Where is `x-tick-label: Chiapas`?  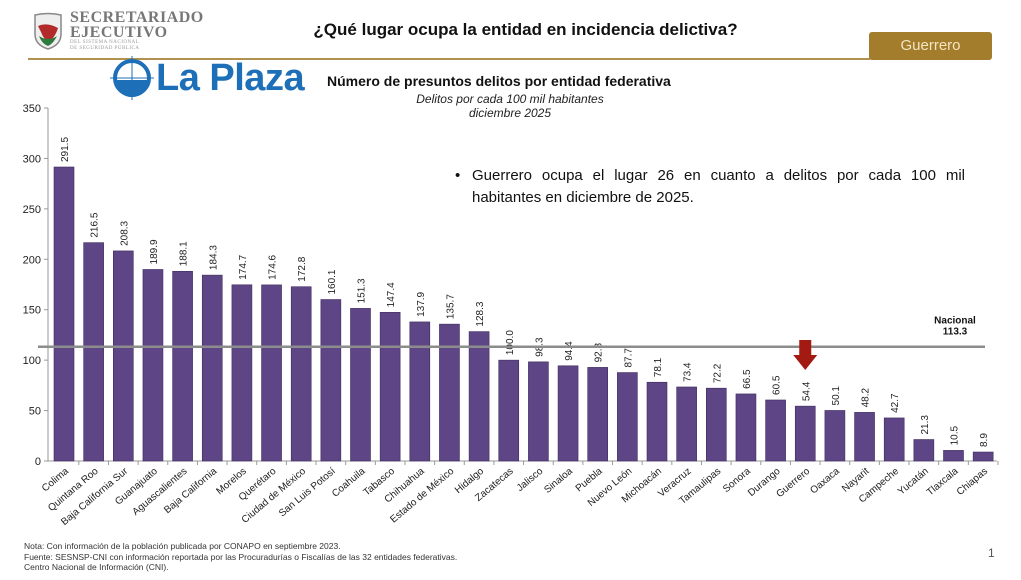 x-tick-label: Chiapas is located at coordinates (972, 482).